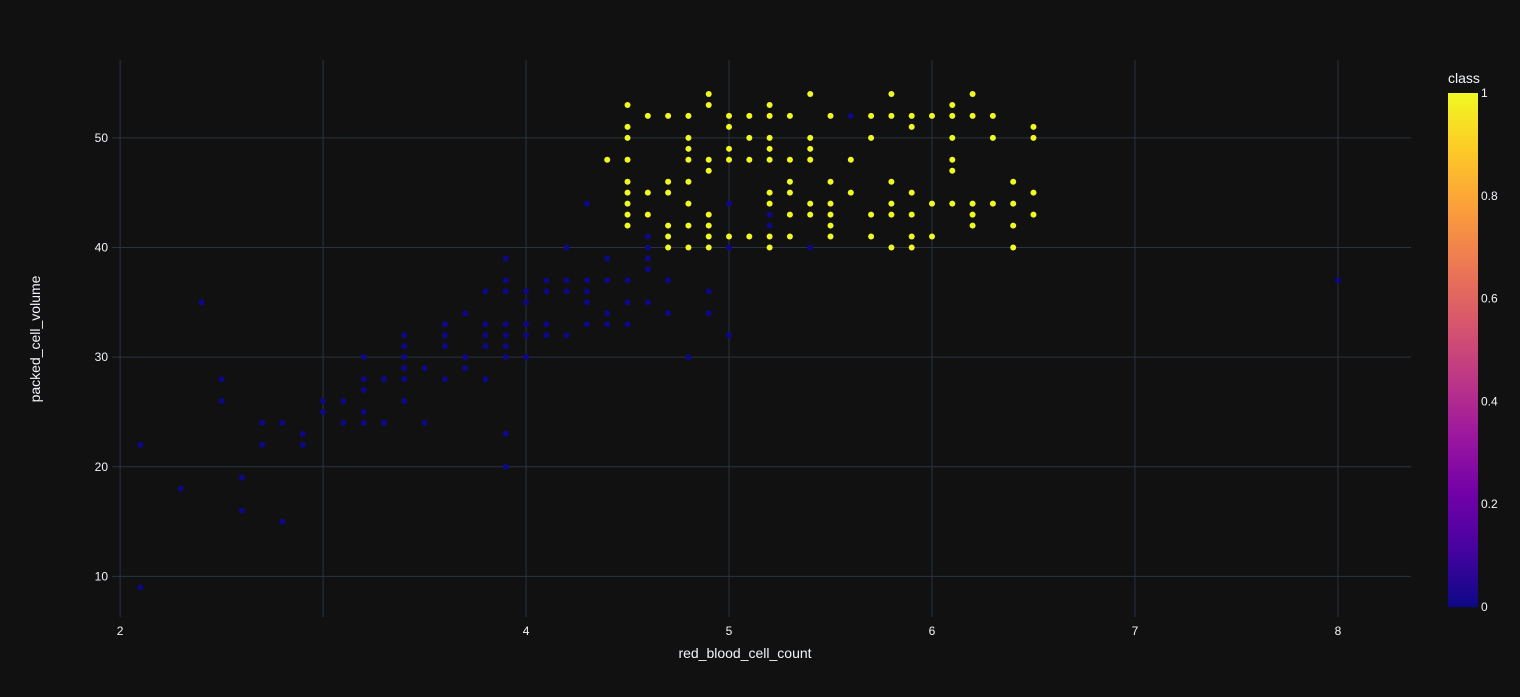  I want to click on colorbar-tick-label: 1, so click(1484, 93).